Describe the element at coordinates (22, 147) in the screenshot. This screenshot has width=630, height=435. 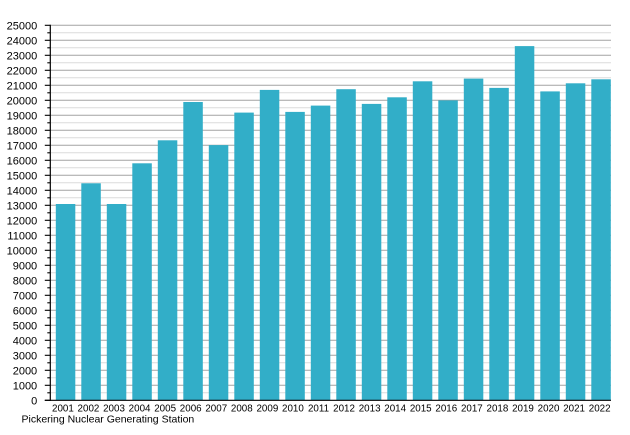
I see `svg-text: 17000` at that location.